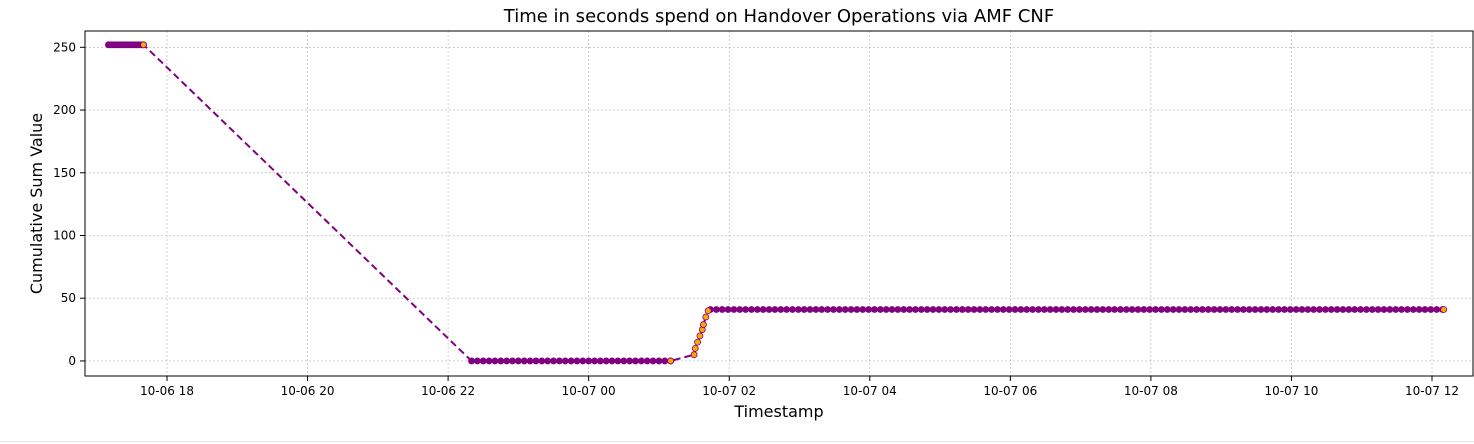  I want to click on bottom-divider, so click(737, 441).